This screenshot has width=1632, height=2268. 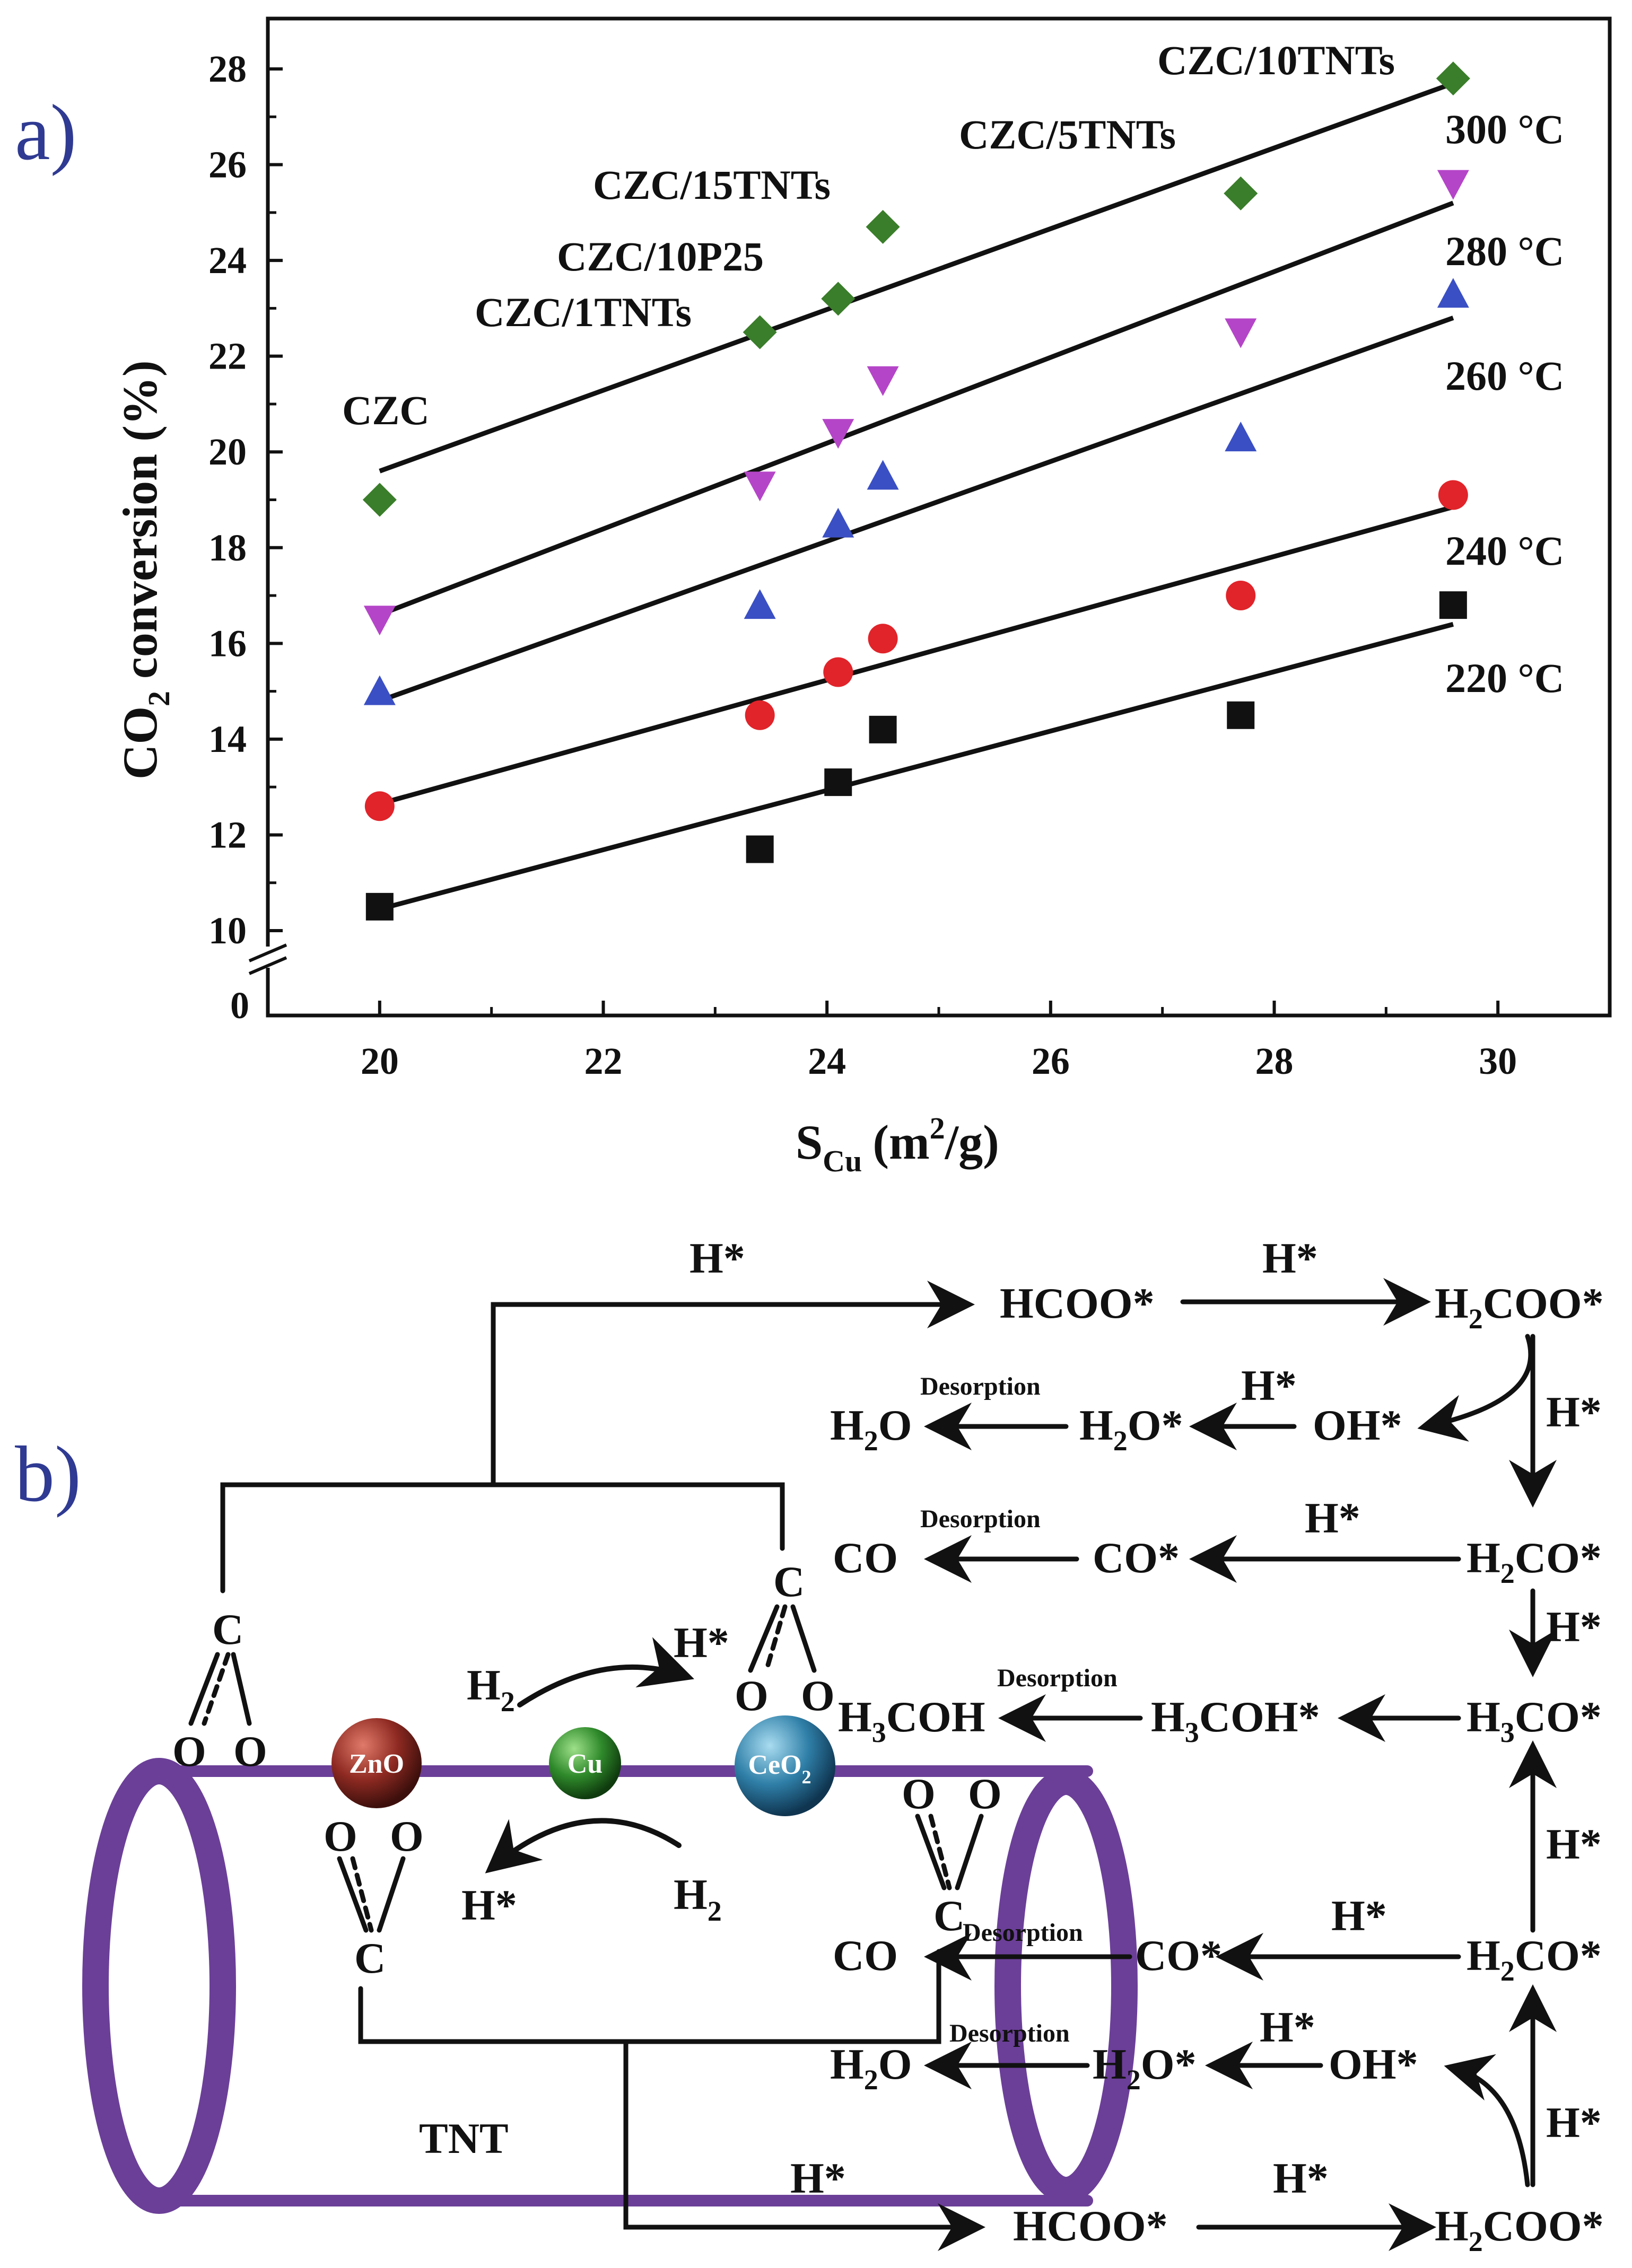 I want to click on y-tick-label: 28, so click(x=227, y=69).